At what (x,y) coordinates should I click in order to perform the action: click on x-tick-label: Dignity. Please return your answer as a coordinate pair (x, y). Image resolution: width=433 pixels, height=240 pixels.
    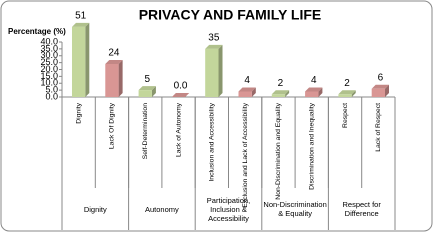
    Looking at the image, I should click on (78, 112).